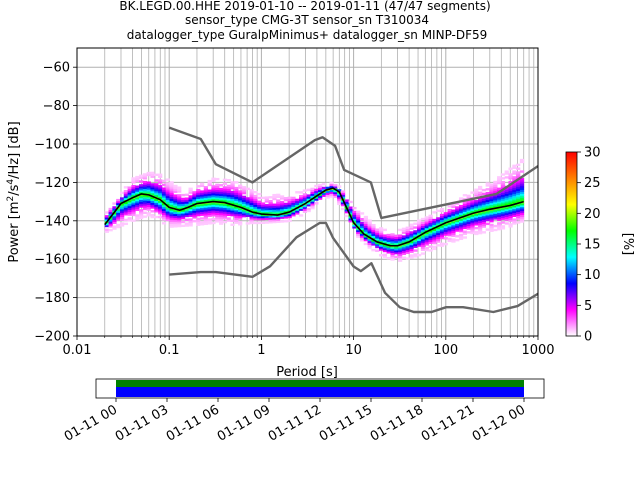 This screenshot has height=480, width=640. Describe the element at coordinates (592, 275) in the screenshot. I see `colorbar-tick-label: 10` at that location.